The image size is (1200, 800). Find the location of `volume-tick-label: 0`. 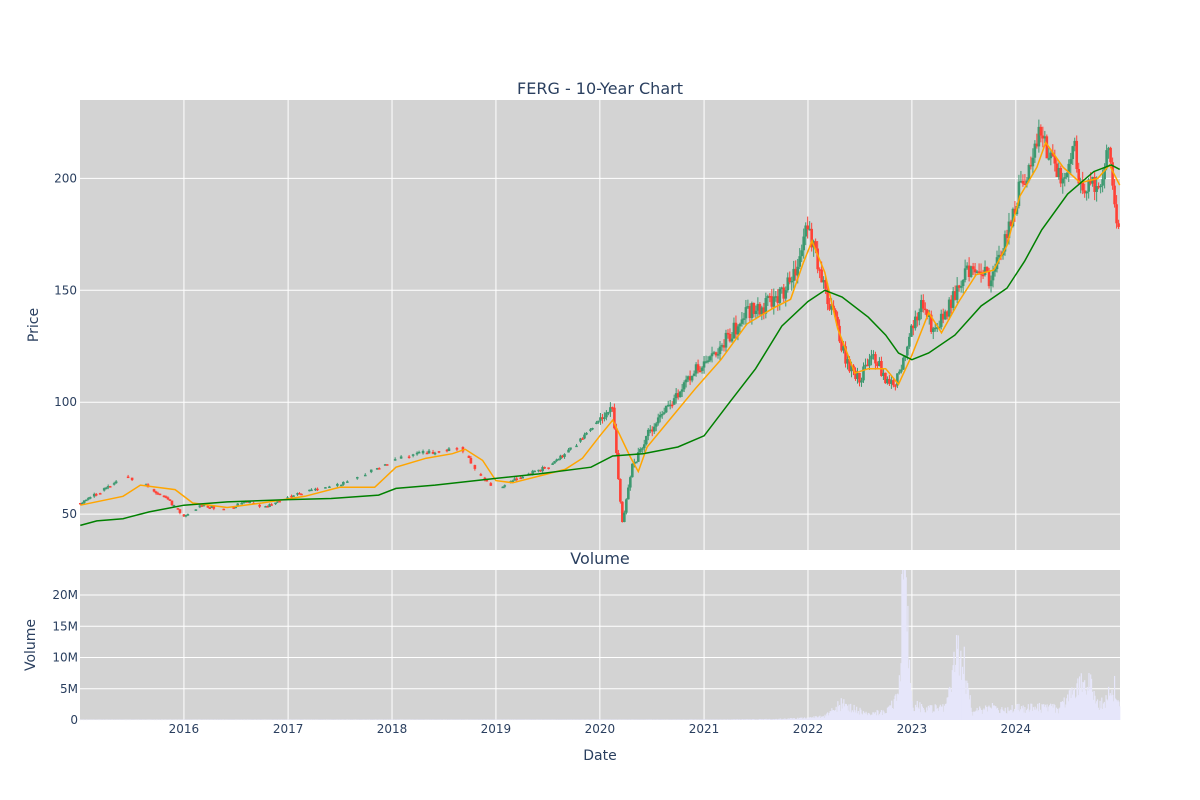

volume-tick-label: 0 is located at coordinates (74, 720).